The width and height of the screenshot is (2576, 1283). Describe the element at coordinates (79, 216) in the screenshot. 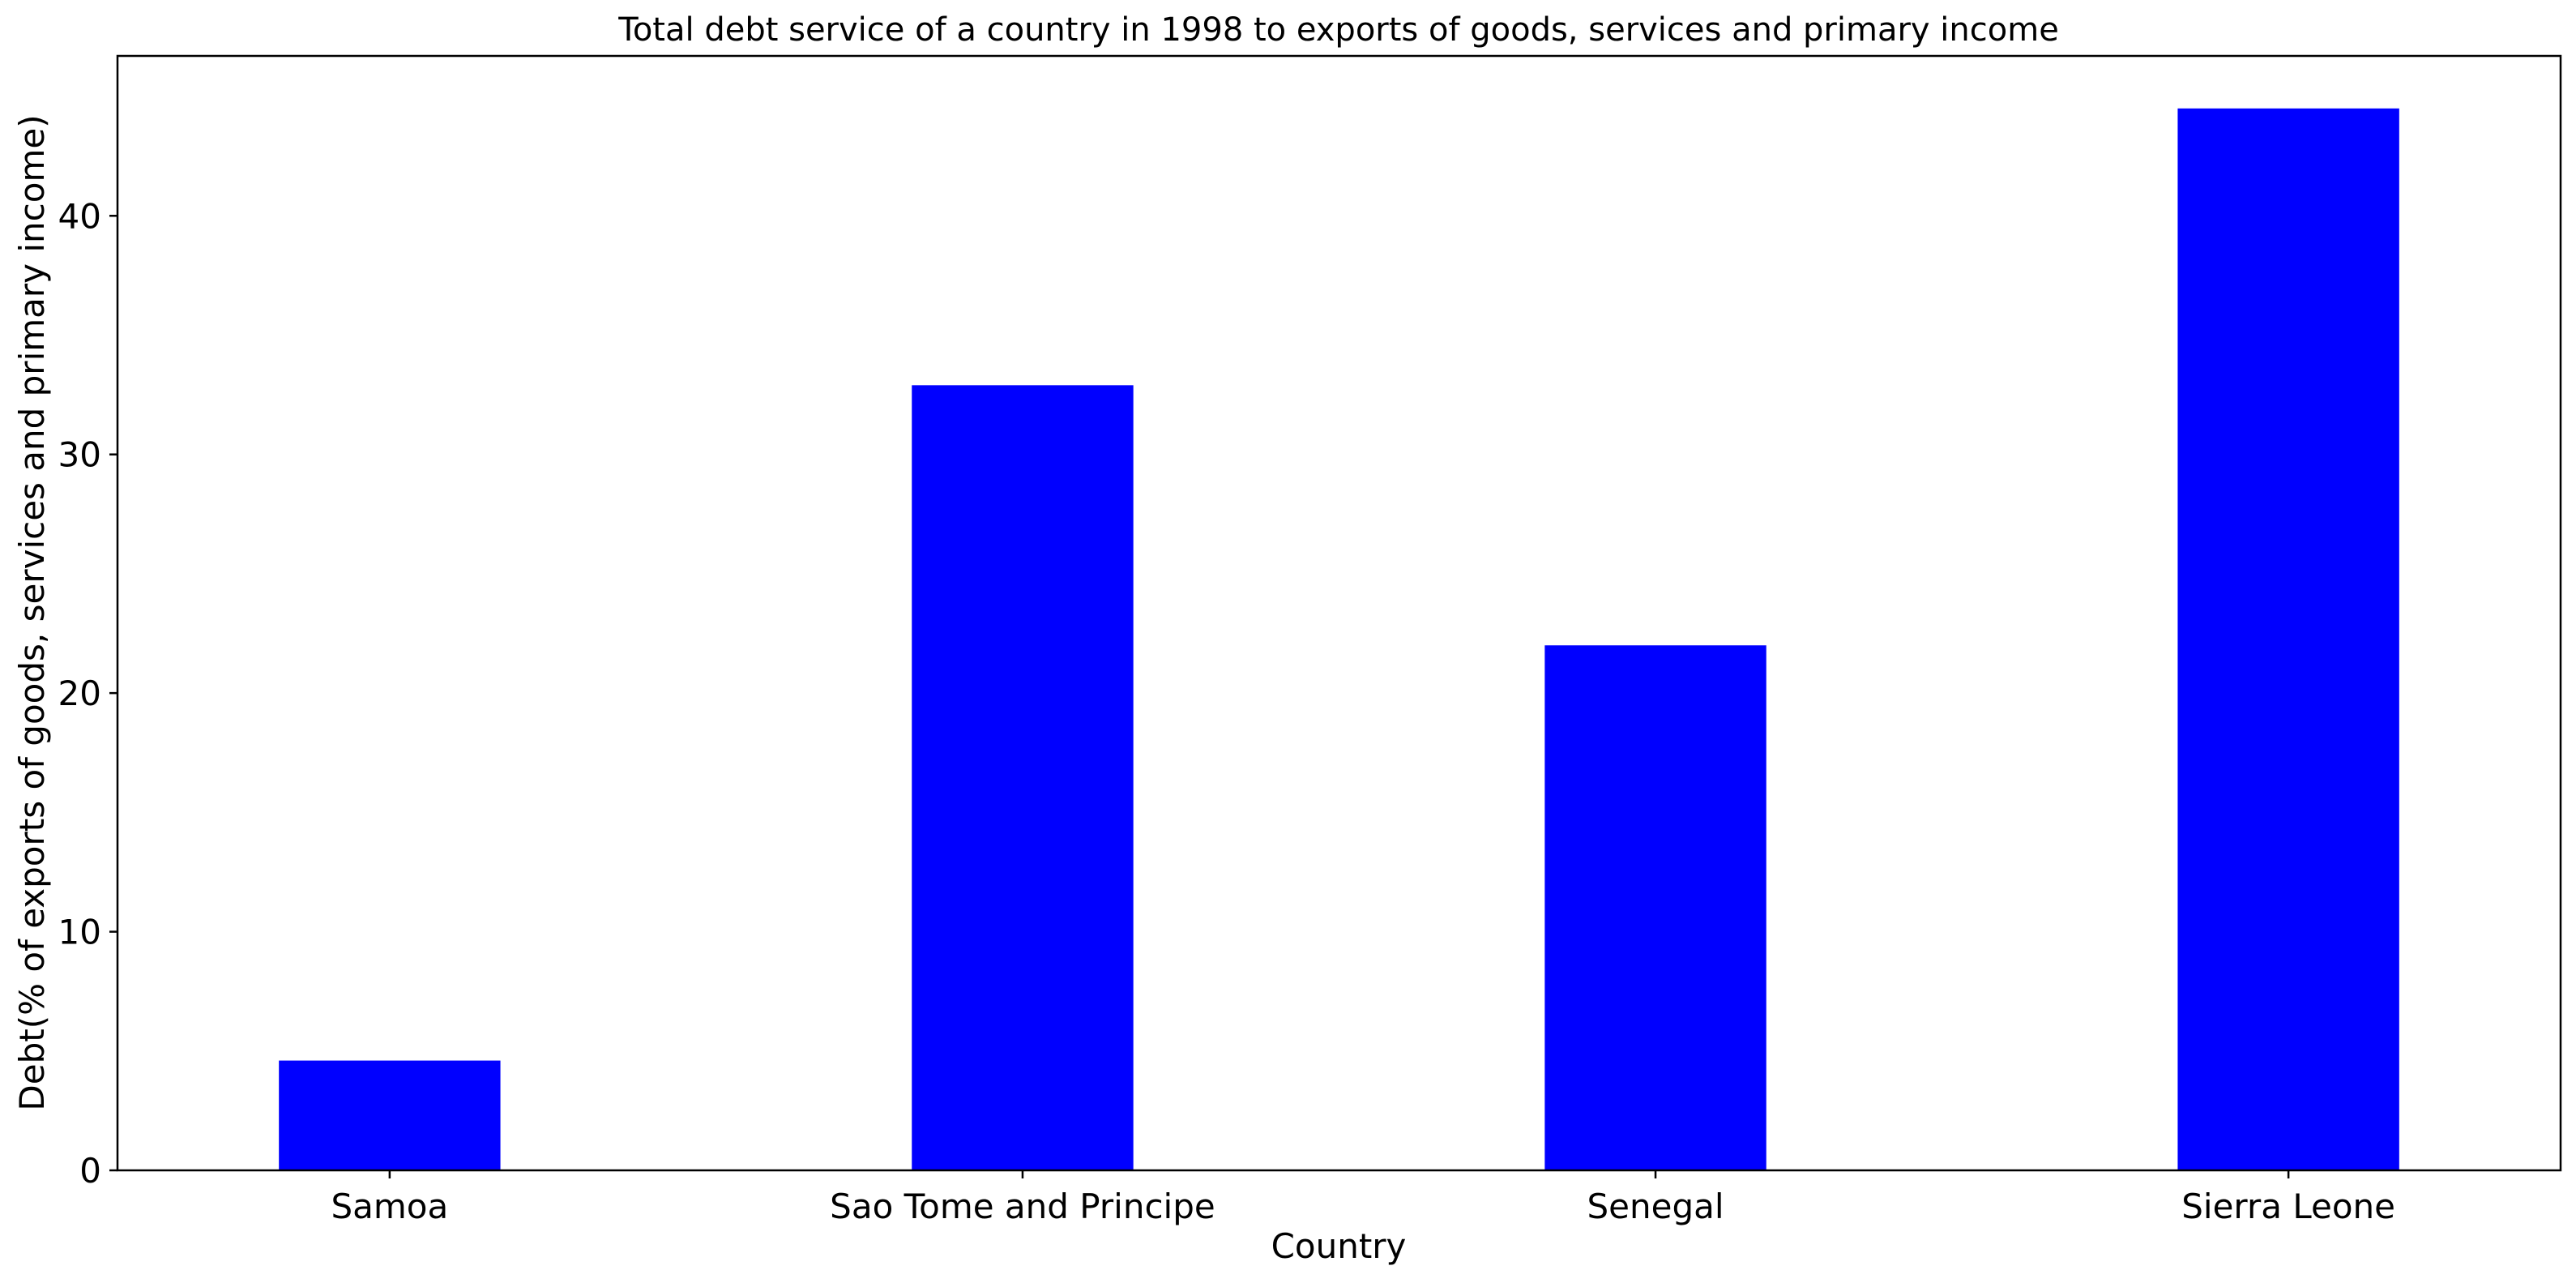

I see `y-tick-label: 40` at that location.